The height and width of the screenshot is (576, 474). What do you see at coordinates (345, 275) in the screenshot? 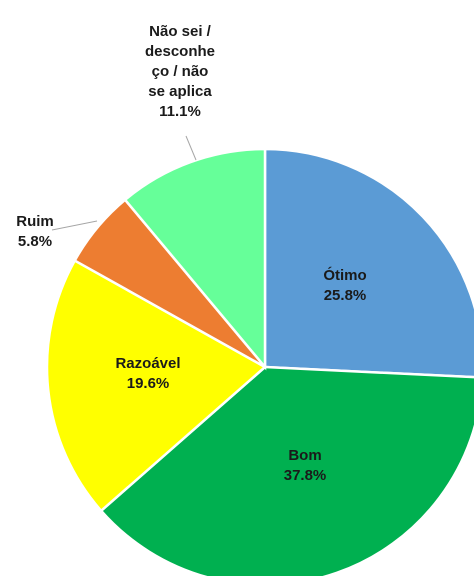
I see `category-label: Ótimo` at bounding box center [345, 275].